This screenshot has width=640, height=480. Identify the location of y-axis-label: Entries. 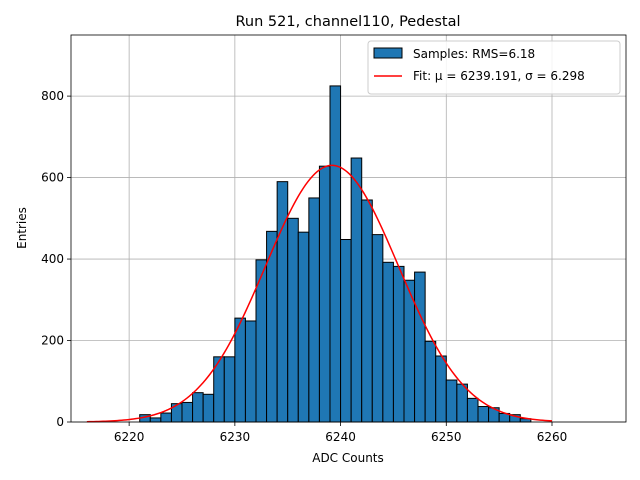
(22, 228).